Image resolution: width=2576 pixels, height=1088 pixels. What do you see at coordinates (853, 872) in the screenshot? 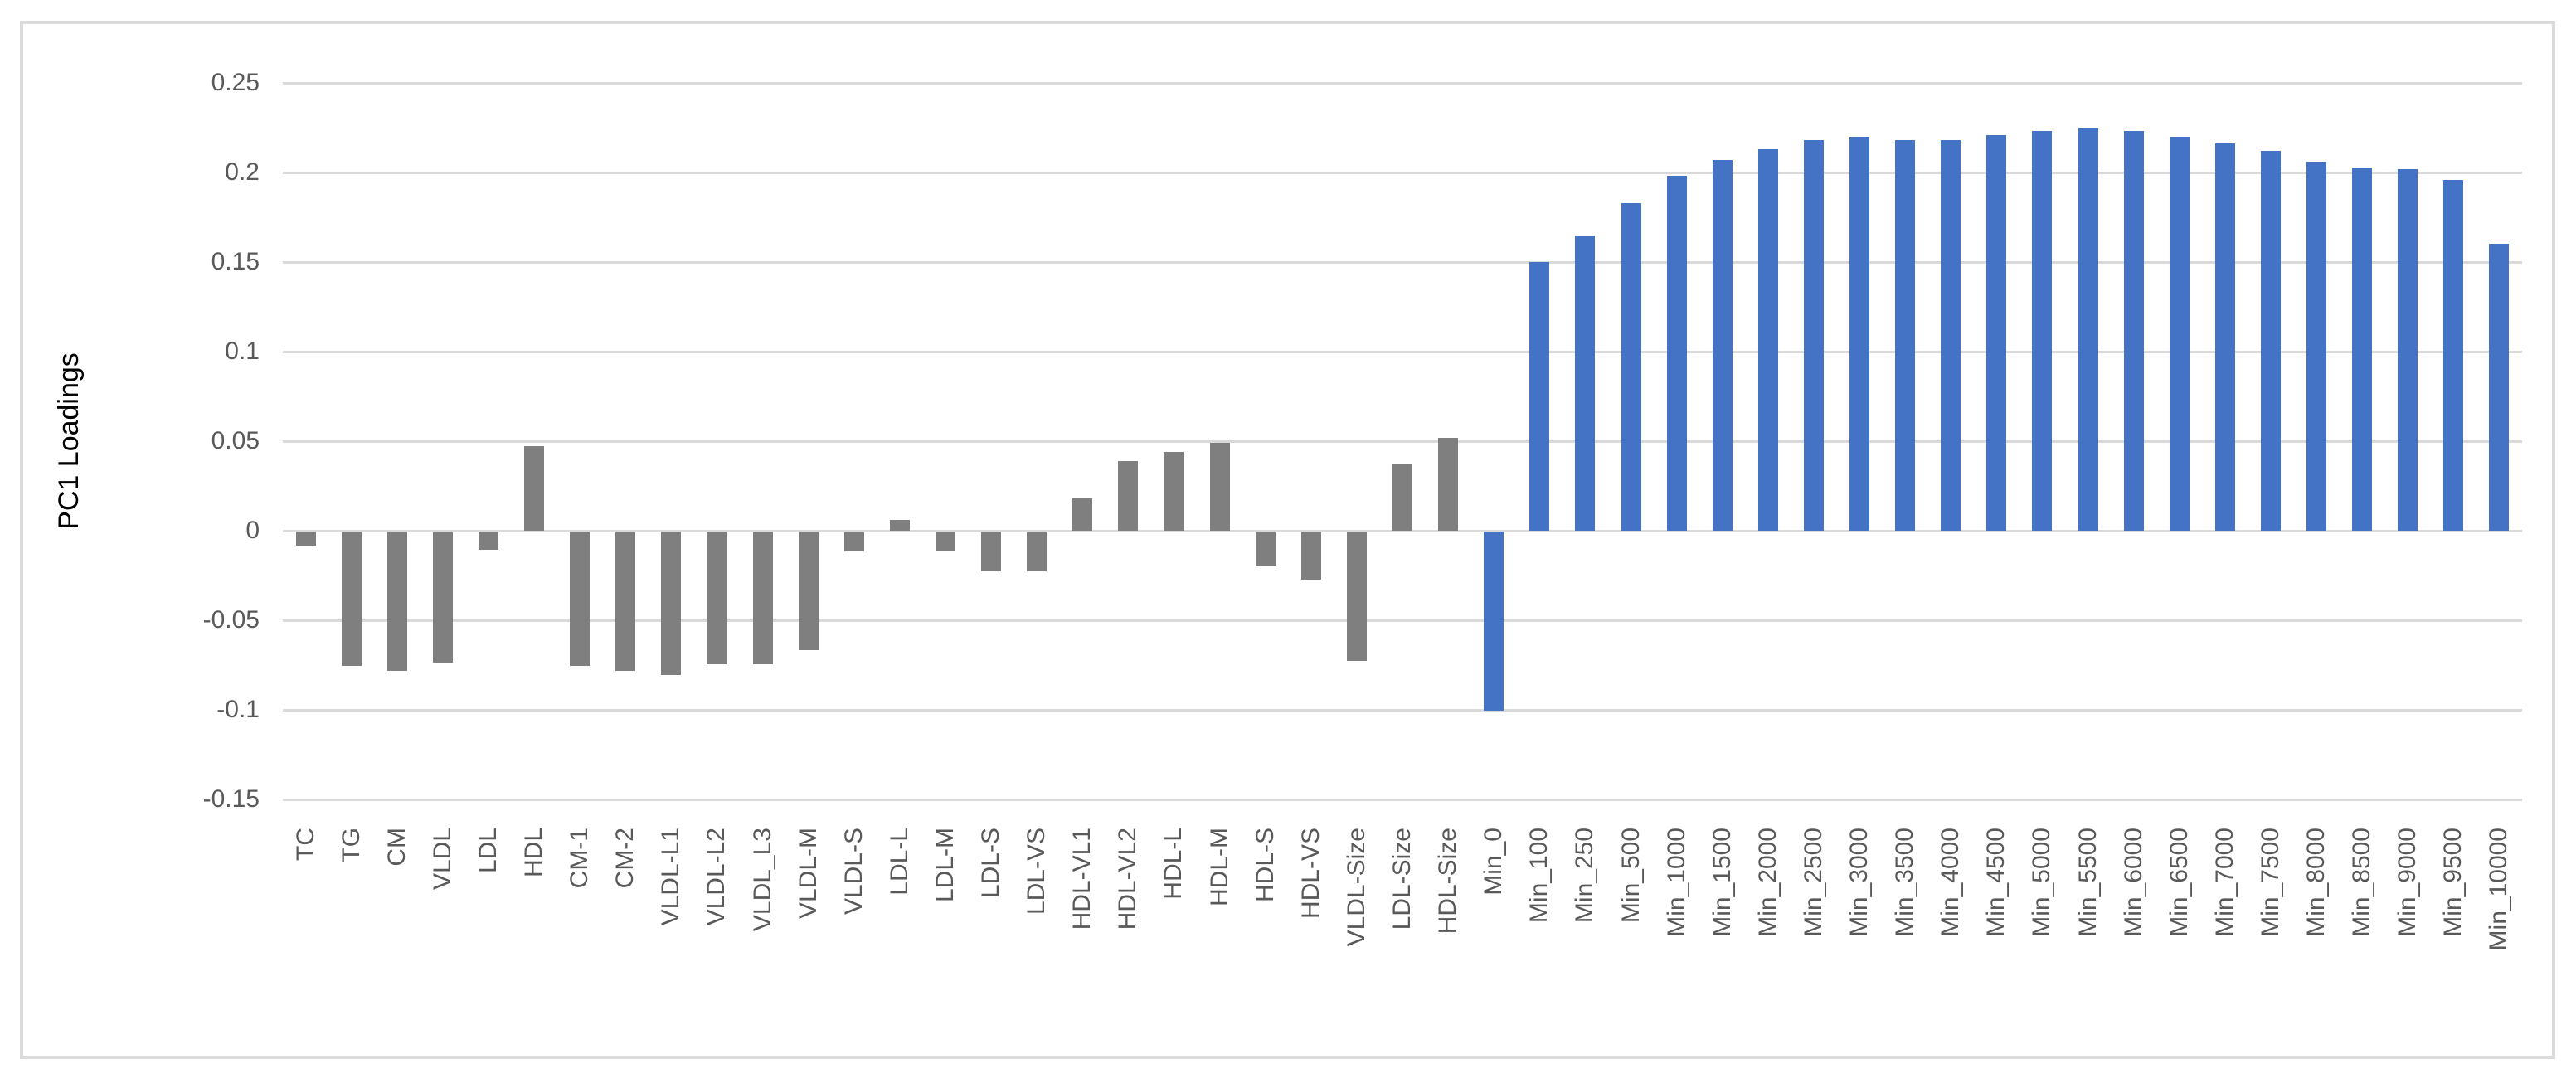
I see `x-label-VLDL-S: VLDL-S` at bounding box center [853, 872].